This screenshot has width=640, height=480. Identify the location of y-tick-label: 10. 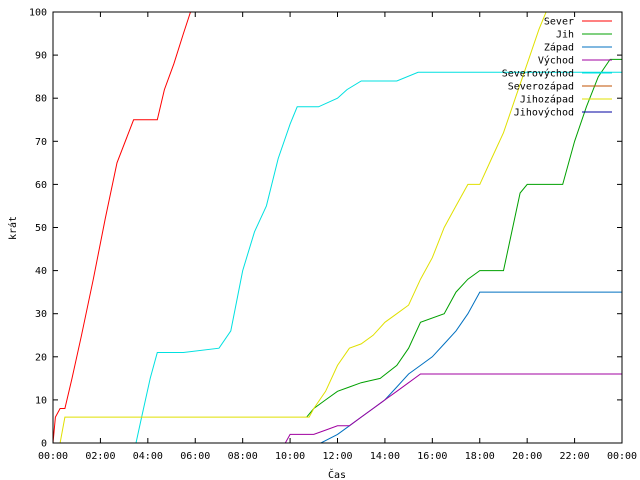
(41, 400).